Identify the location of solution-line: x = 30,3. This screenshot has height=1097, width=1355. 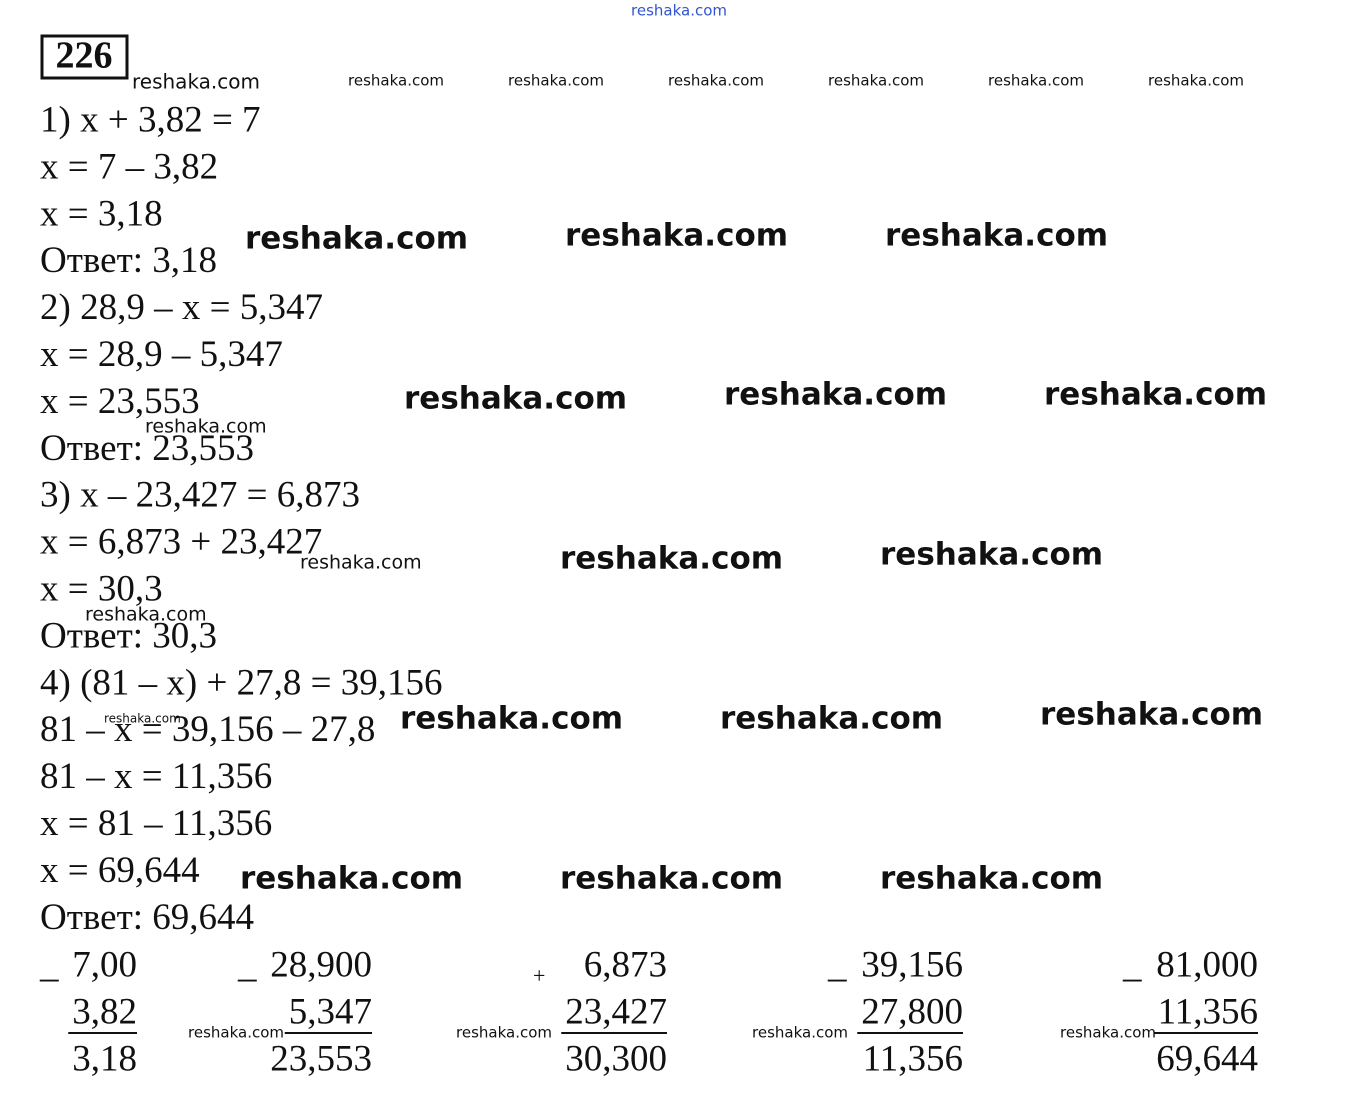
(101, 588).